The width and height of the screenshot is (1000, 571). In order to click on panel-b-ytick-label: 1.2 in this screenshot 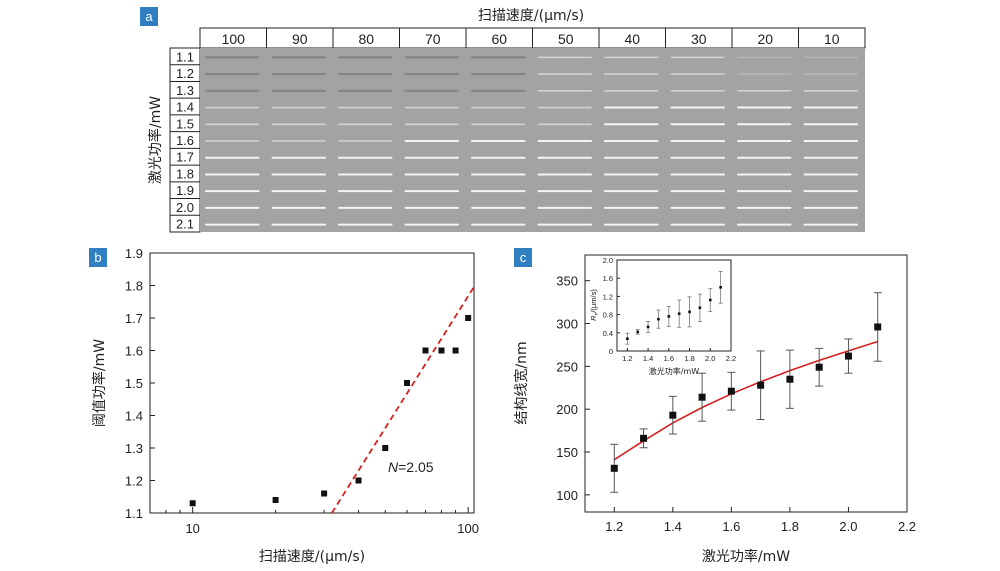, I will do `click(134, 481)`.